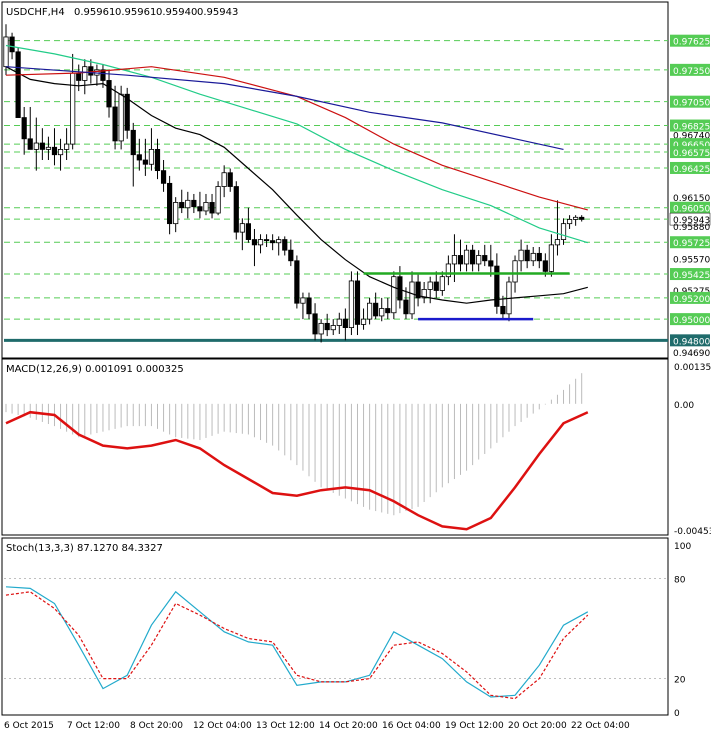 This screenshot has width=711, height=737. I want to click on ohlc-close: 0.95943, so click(217, 12).